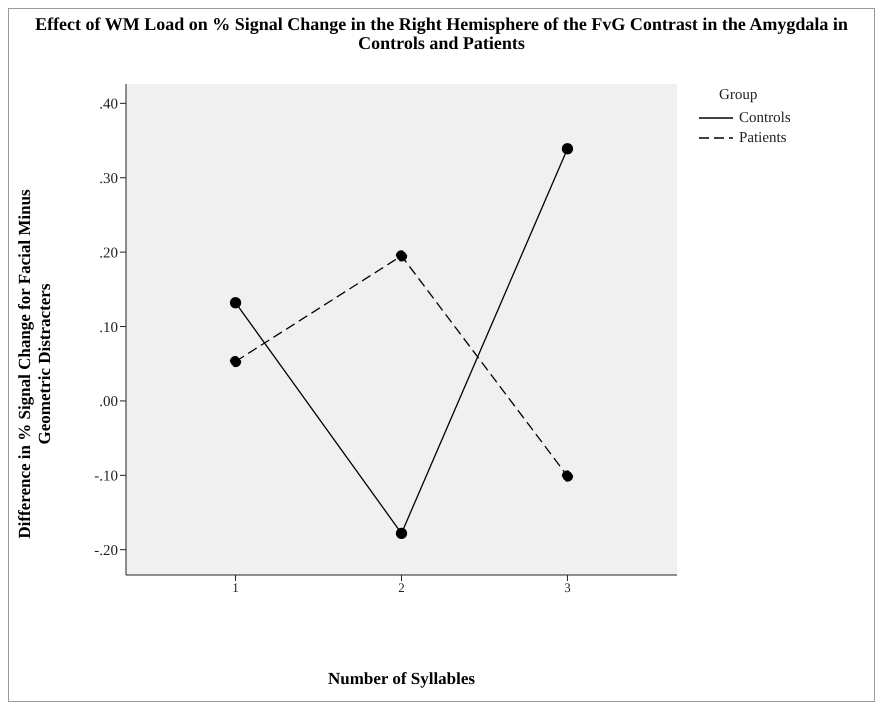  Describe the element at coordinates (108, 179) in the screenshot. I see `y-tick-label: .30` at that location.